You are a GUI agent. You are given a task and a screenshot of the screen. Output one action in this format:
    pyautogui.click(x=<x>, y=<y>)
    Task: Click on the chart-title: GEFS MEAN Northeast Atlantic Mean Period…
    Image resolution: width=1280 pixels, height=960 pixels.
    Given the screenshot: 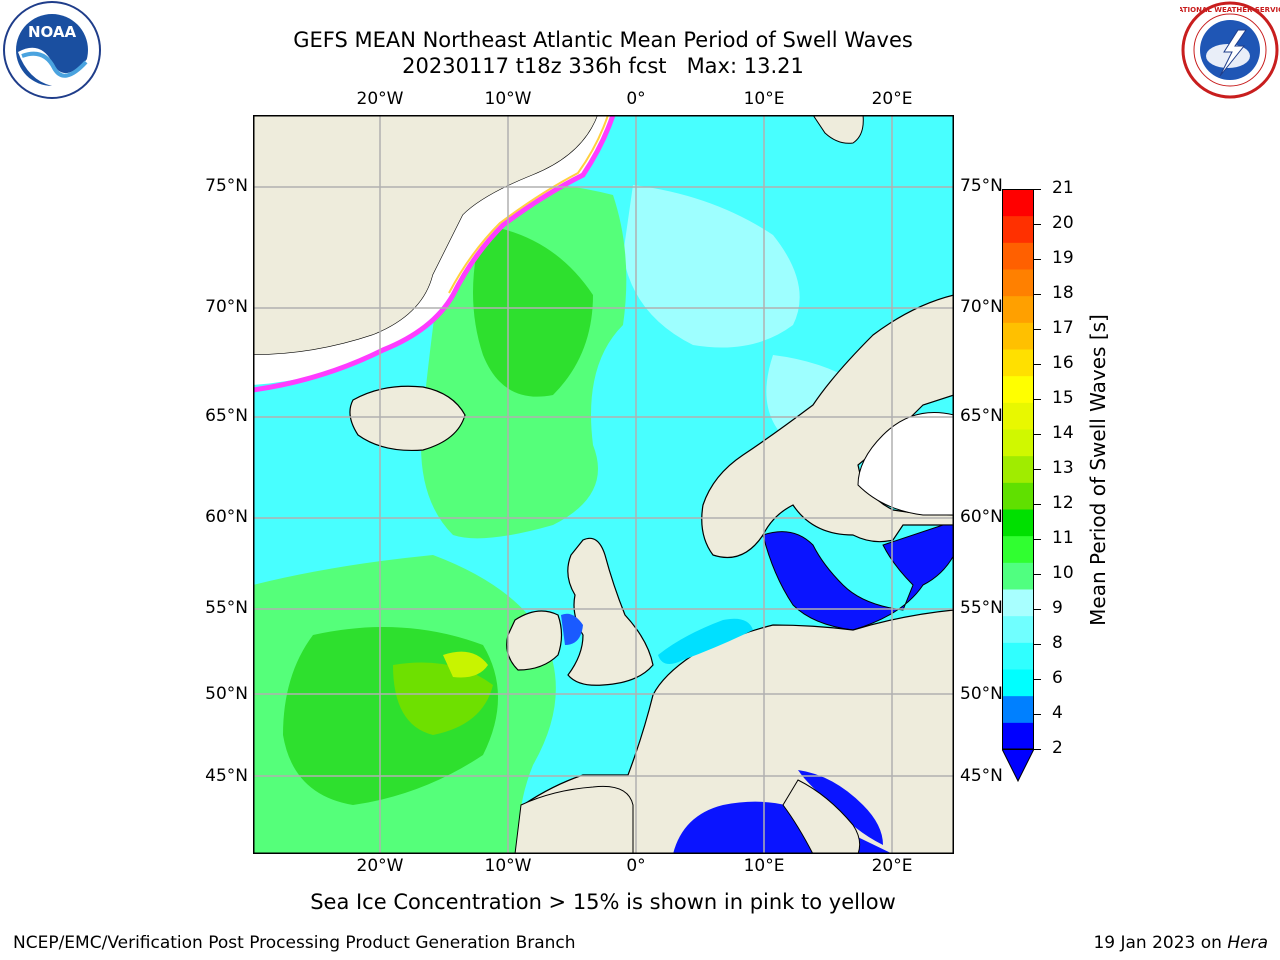 What is the action you would take?
    pyautogui.click(x=603, y=40)
    